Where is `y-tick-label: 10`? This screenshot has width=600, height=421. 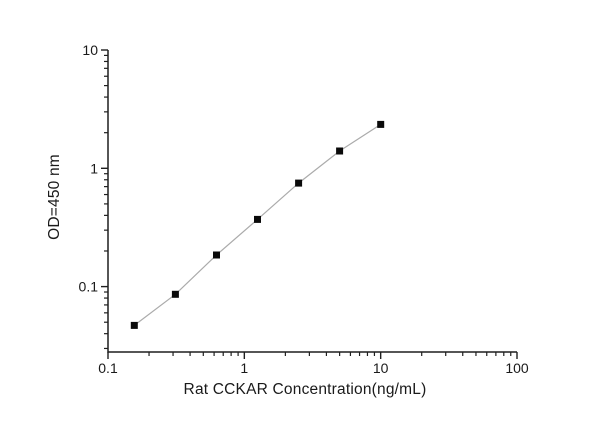
y-tick-label: 10 is located at coordinates (90, 50).